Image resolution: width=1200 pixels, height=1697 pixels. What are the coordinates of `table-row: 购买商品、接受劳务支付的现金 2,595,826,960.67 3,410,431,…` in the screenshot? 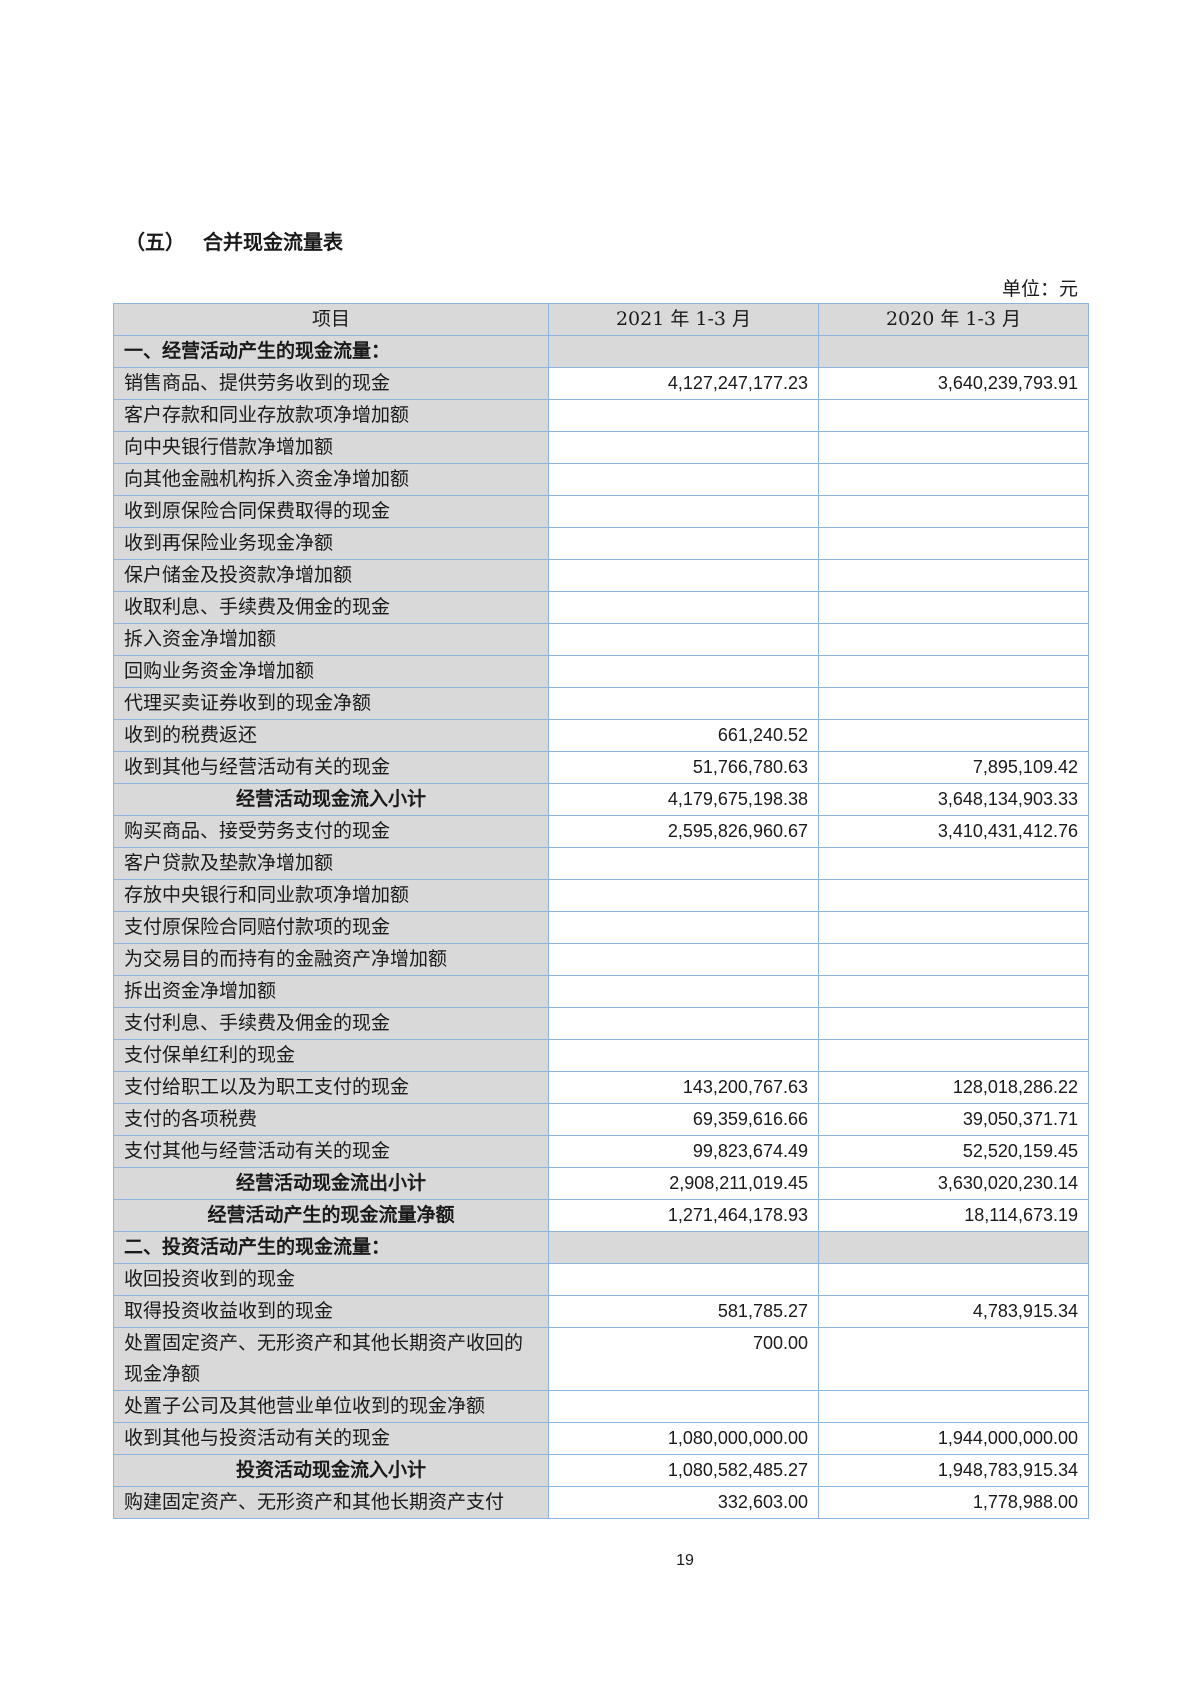 It's located at (601, 831).